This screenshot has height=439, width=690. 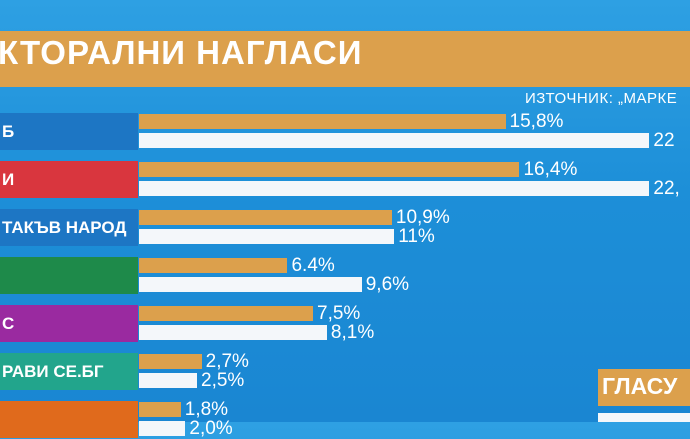 I want to click on party-label-4: С, so click(x=69, y=323).